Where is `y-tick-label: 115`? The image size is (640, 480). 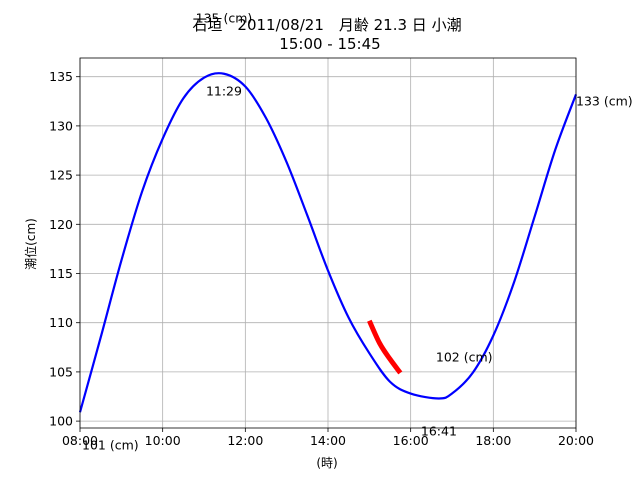 y-tick-label: 115 is located at coordinates (61, 273).